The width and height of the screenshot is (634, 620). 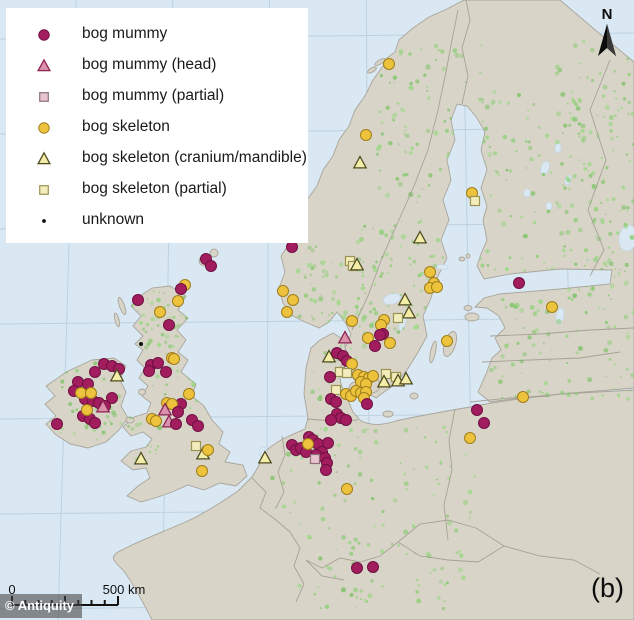 What do you see at coordinates (153, 95) in the screenshot?
I see `legend-item-label: bog mummy (partial)` at bounding box center [153, 95].